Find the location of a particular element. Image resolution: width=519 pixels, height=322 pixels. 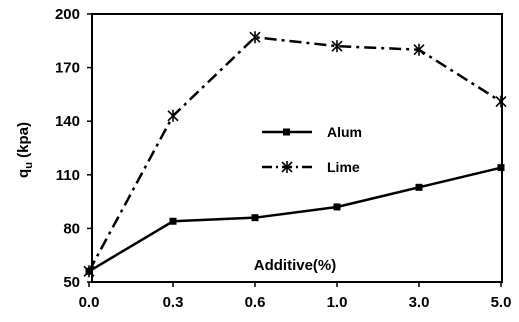

y-axis-title: qu (kpa) is located at coordinates (25, 150).